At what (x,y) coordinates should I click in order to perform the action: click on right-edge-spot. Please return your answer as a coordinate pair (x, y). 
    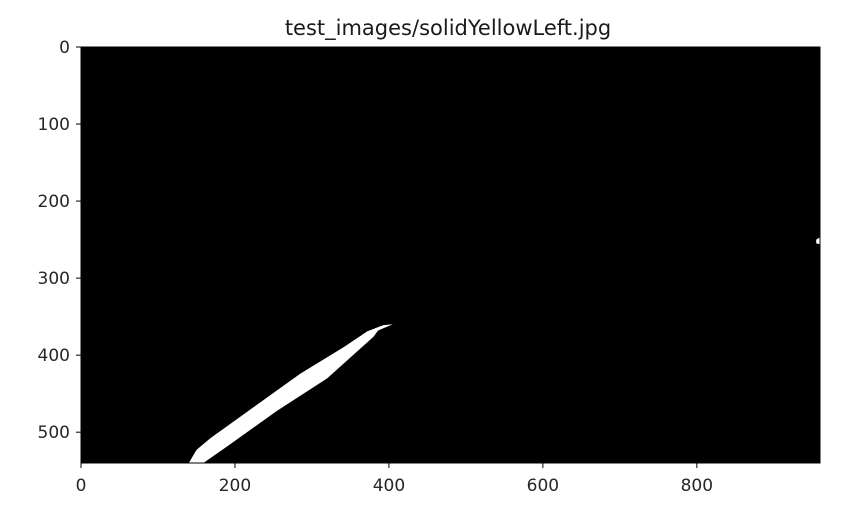
    Looking at the image, I should click on (818, 241).